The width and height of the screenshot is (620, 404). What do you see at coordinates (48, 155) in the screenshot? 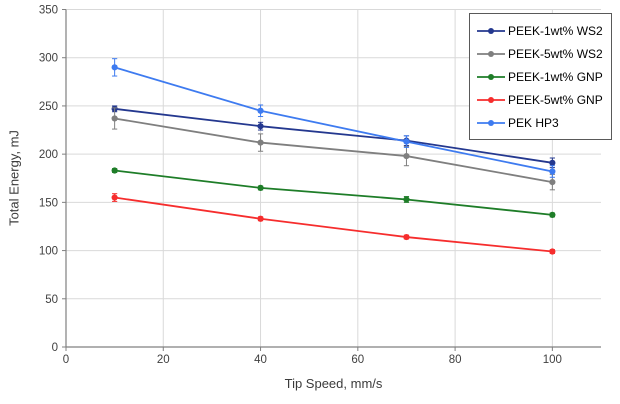
I see `y-tick-label: 200` at bounding box center [48, 155].